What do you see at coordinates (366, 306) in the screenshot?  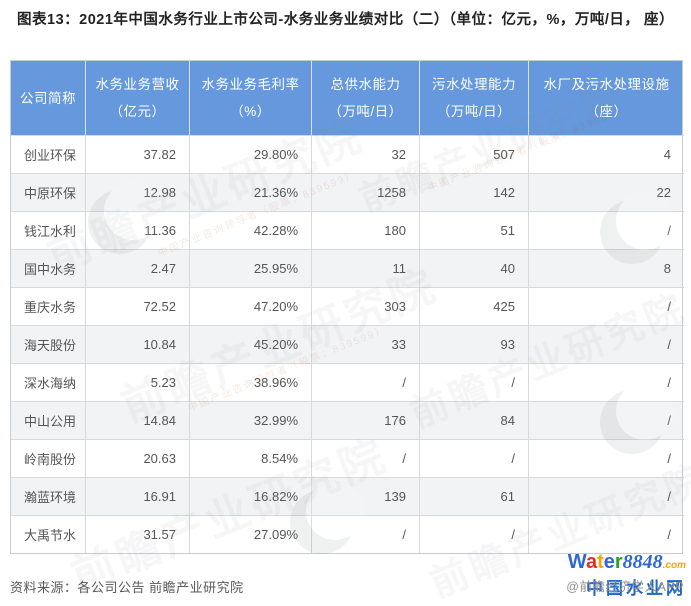 I see `value-cell: 303` at bounding box center [366, 306].